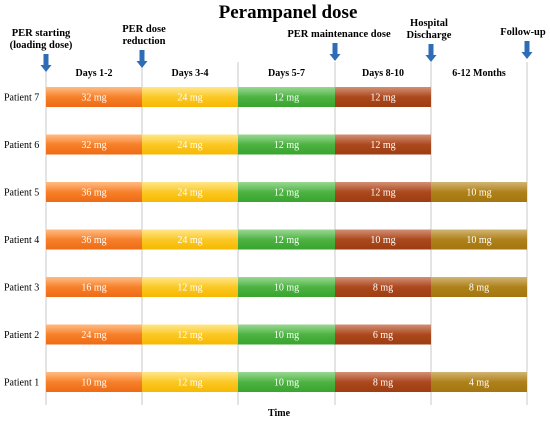  What do you see at coordinates (94, 73) in the screenshot?
I see `phase-label-days-1-2: Days 1-2` at bounding box center [94, 73].